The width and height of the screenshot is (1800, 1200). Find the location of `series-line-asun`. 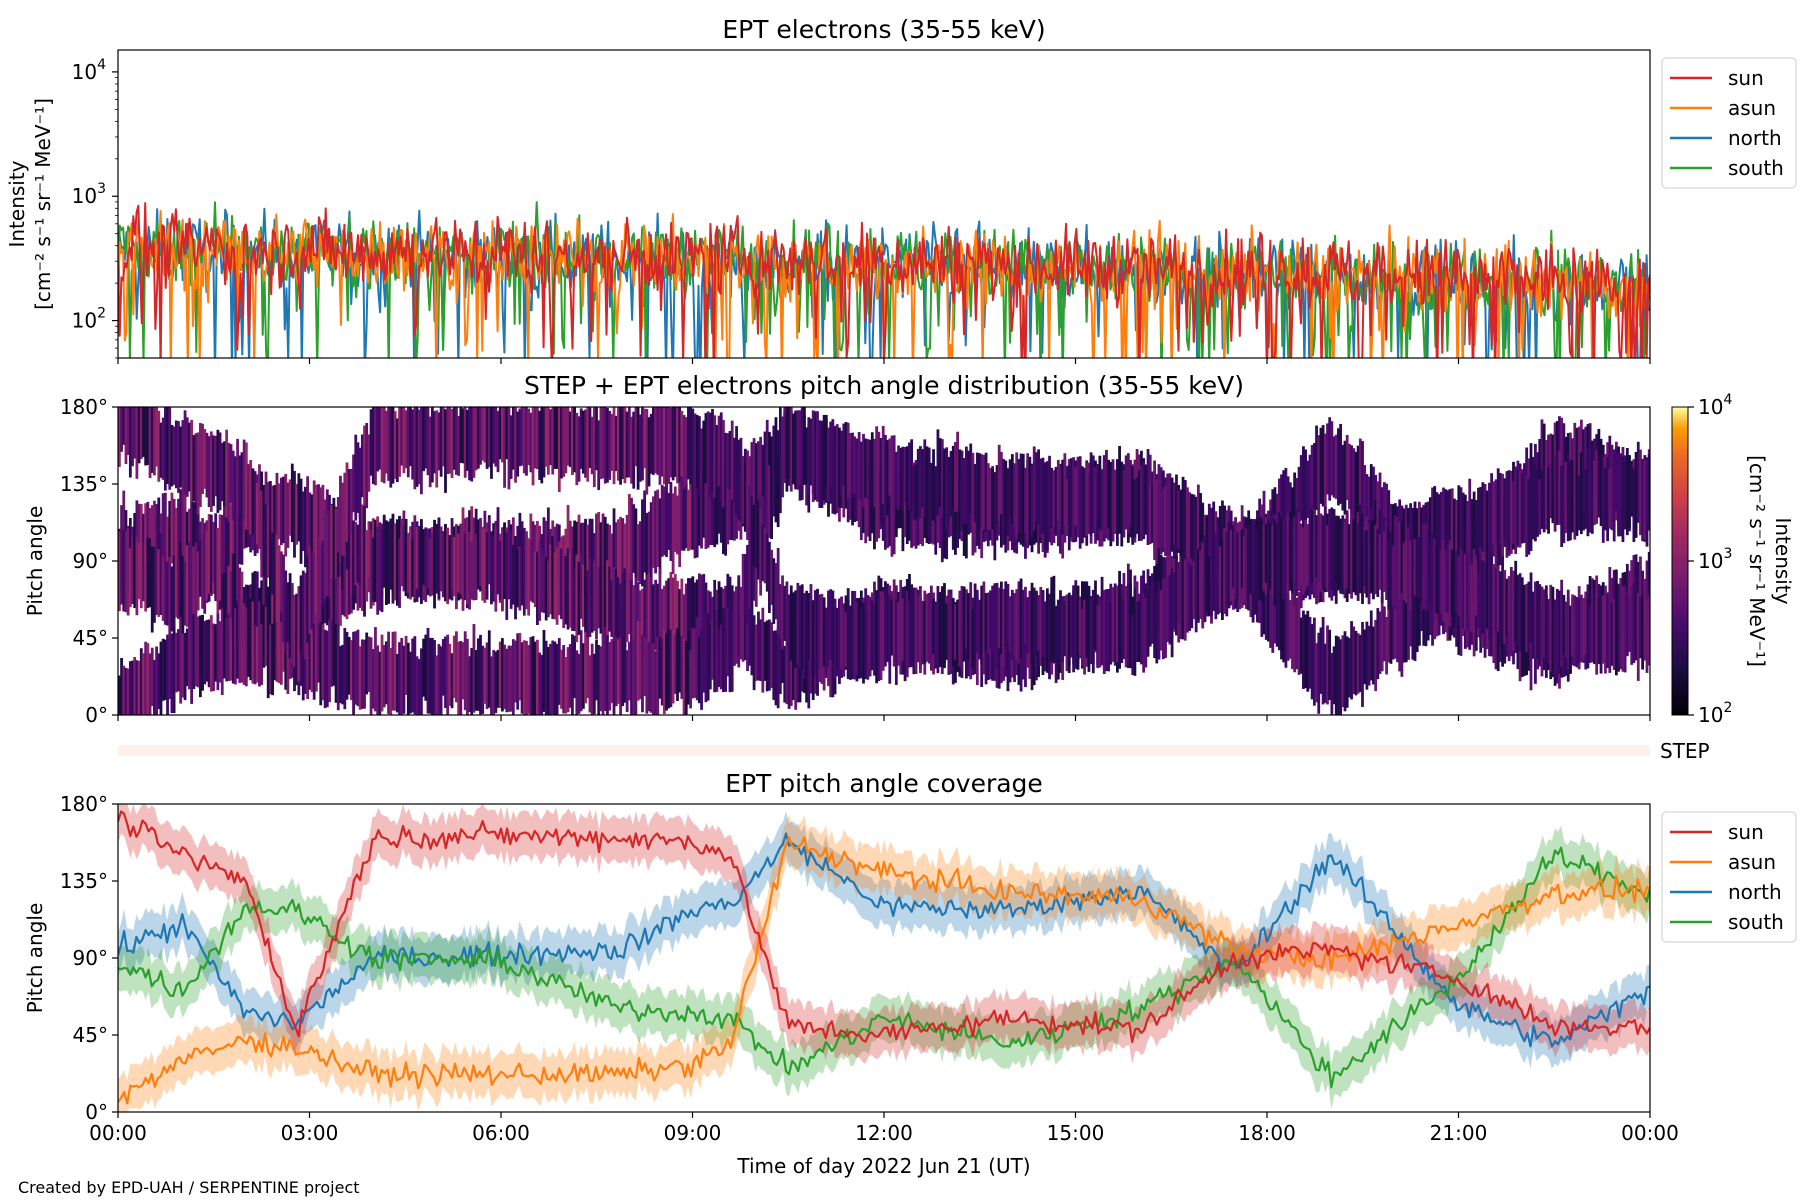

series-line-asun is located at coordinates (884, 284).